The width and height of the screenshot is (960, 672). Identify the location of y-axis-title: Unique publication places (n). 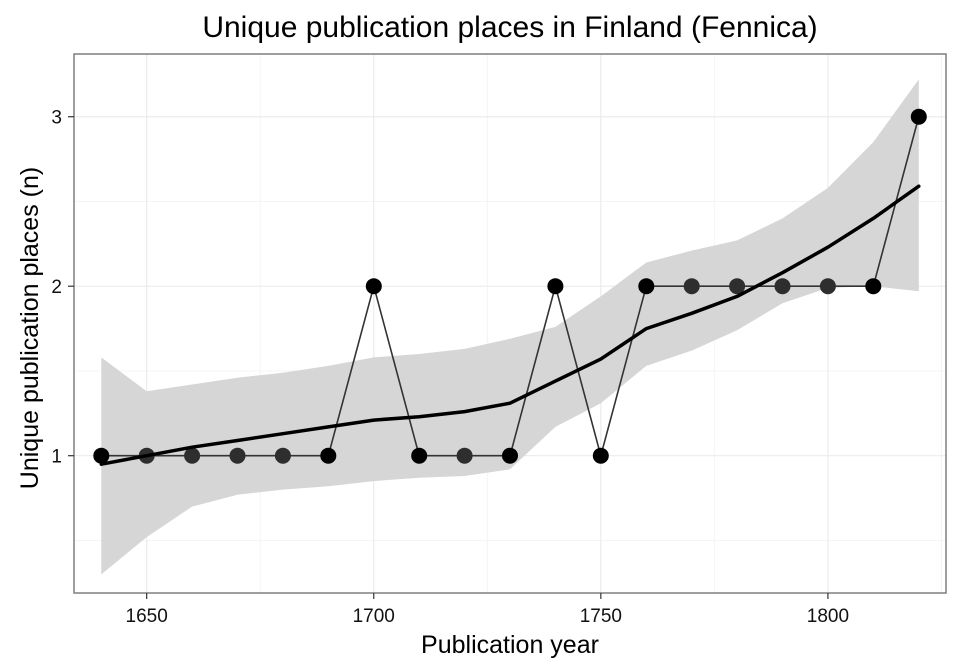
(30, 328).